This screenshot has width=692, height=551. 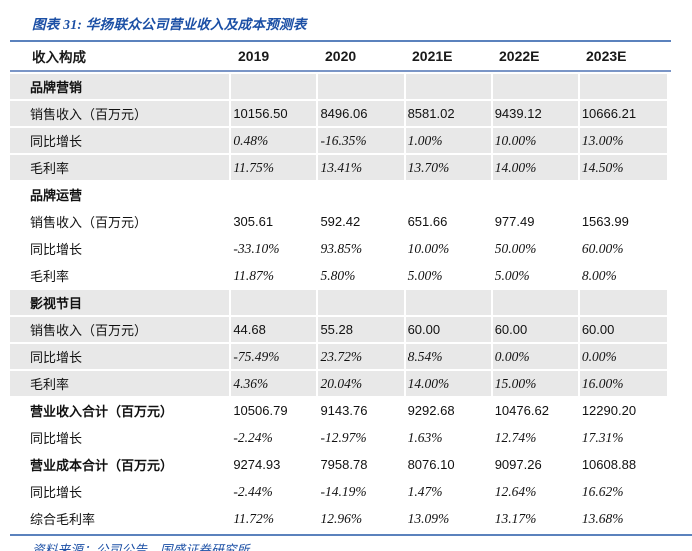 I want to click on cell-value: 7958.78, so click(x=344, y=464).